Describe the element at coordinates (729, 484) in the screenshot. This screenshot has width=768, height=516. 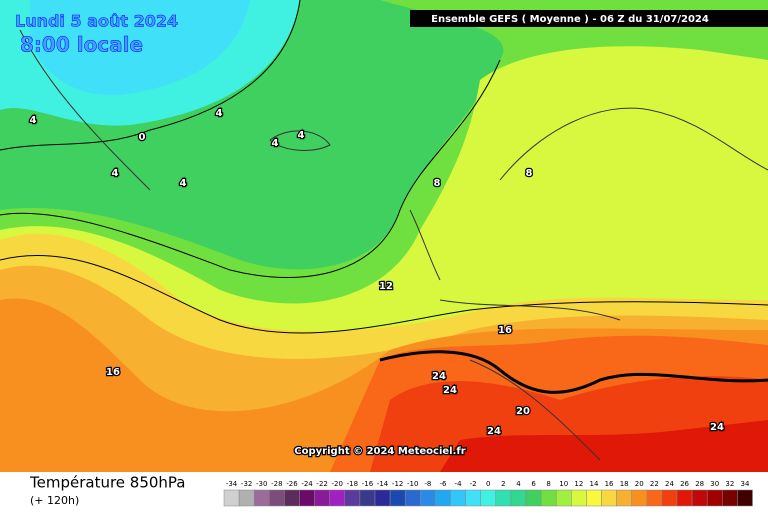
I see `legend-label: 32` at that location.